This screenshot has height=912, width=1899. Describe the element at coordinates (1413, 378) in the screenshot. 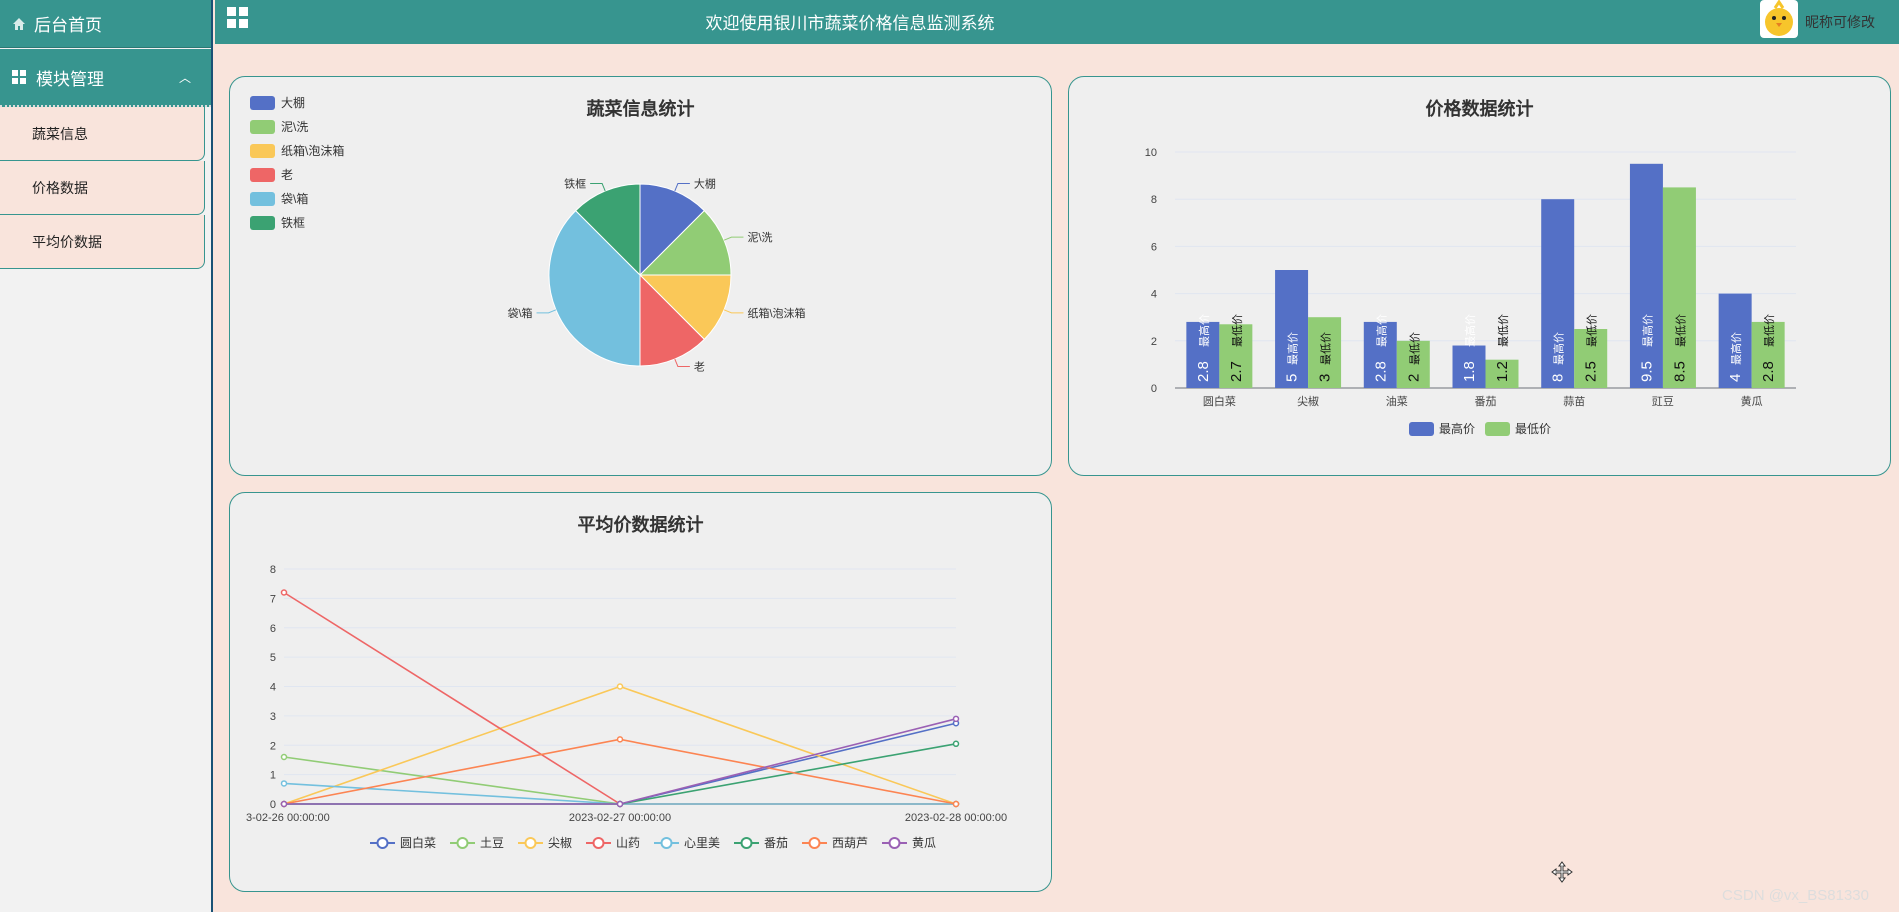

I see `bar-value-label: 2` at that location.